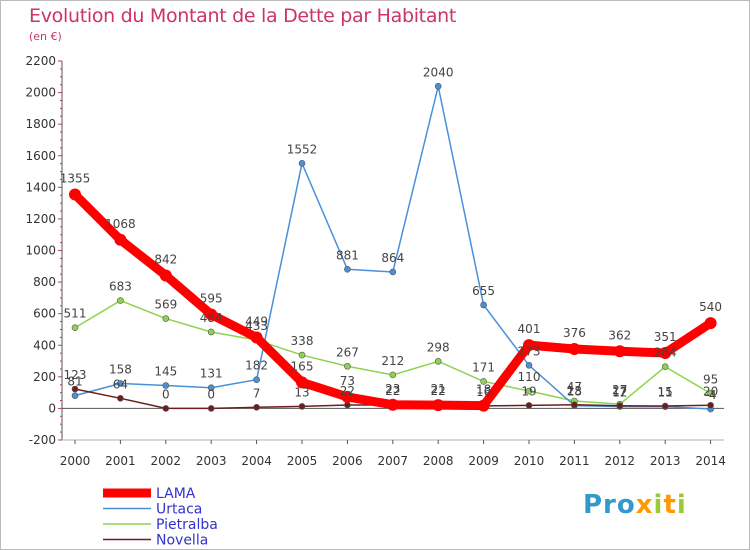 Image resolution: width=750 pixels, height=550 pixels. Describe the element at coordinates (710, 461) in the screenshot. I see `x-tick-label: 2014` at that location.